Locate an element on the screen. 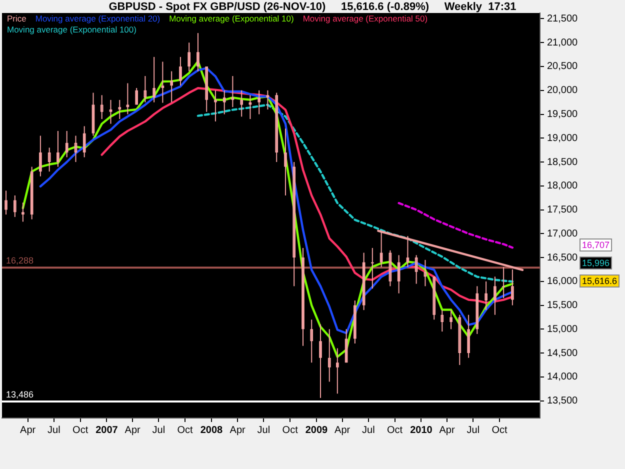  x-tick-label: 2008 is located at coordinates (212, 430).